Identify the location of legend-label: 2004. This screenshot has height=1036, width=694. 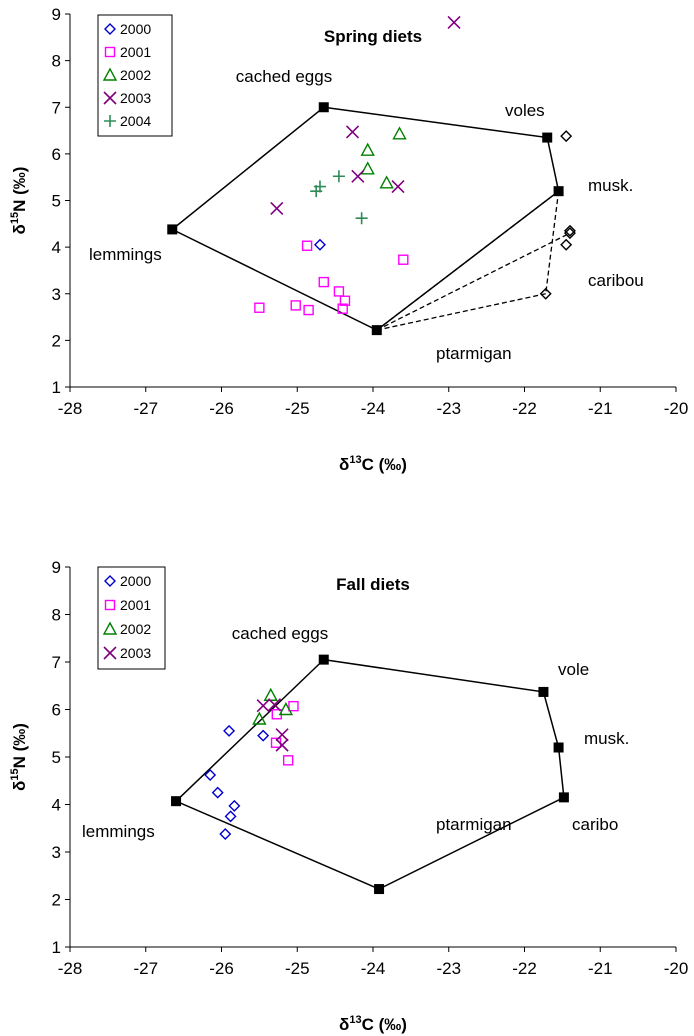
(135, 121).